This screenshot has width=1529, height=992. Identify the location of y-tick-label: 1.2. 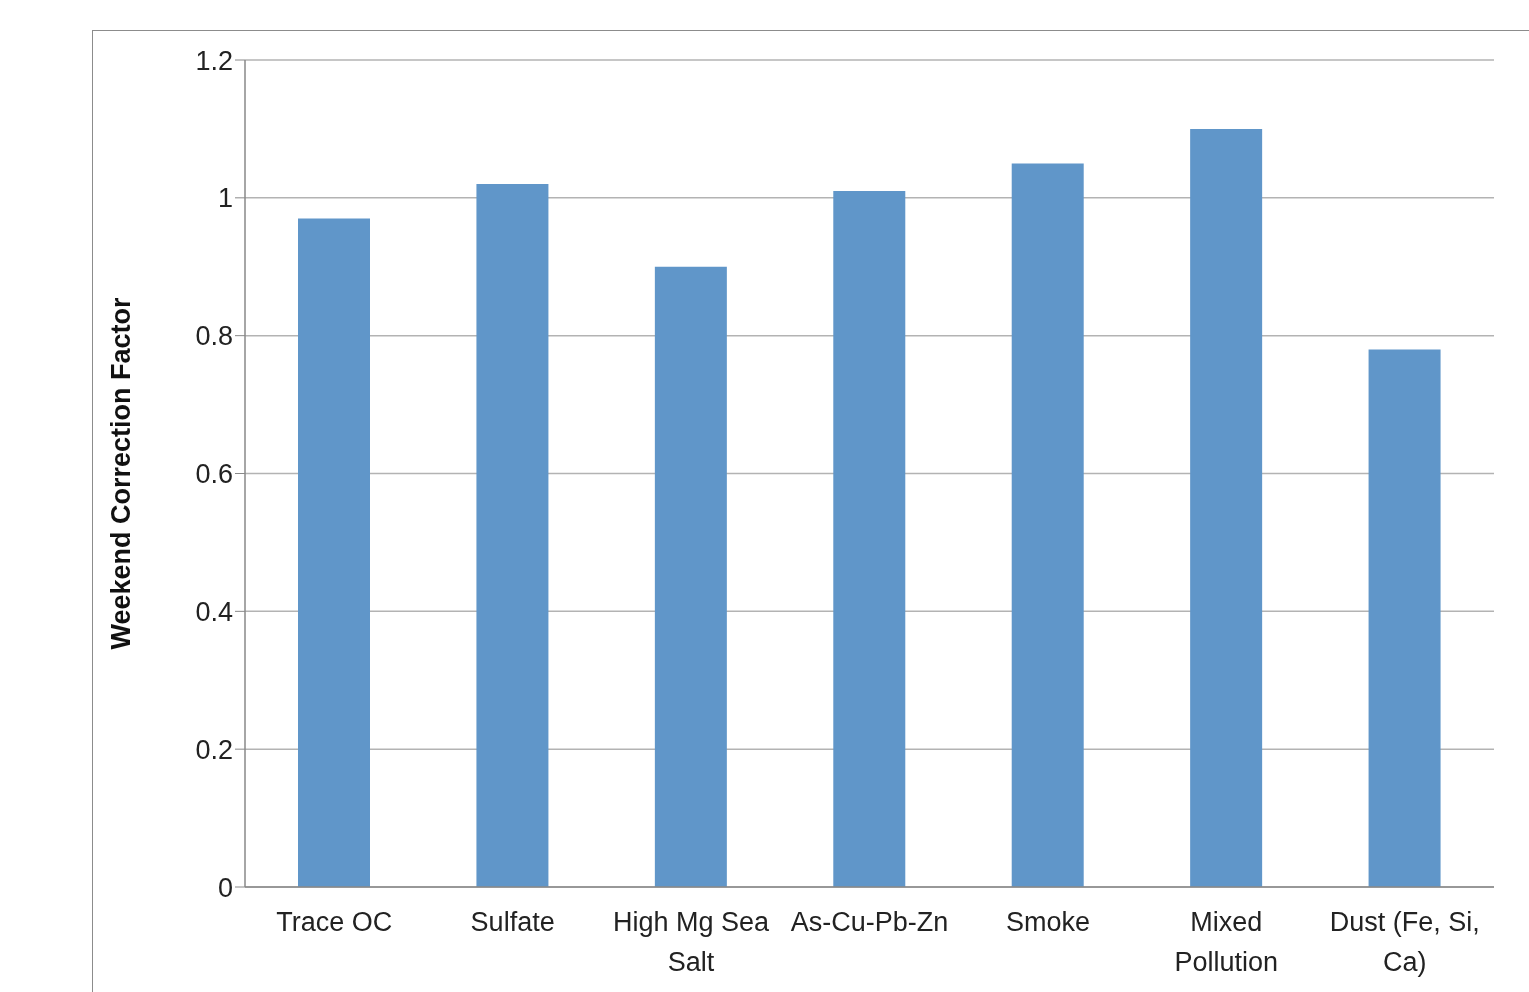
(214, 60).